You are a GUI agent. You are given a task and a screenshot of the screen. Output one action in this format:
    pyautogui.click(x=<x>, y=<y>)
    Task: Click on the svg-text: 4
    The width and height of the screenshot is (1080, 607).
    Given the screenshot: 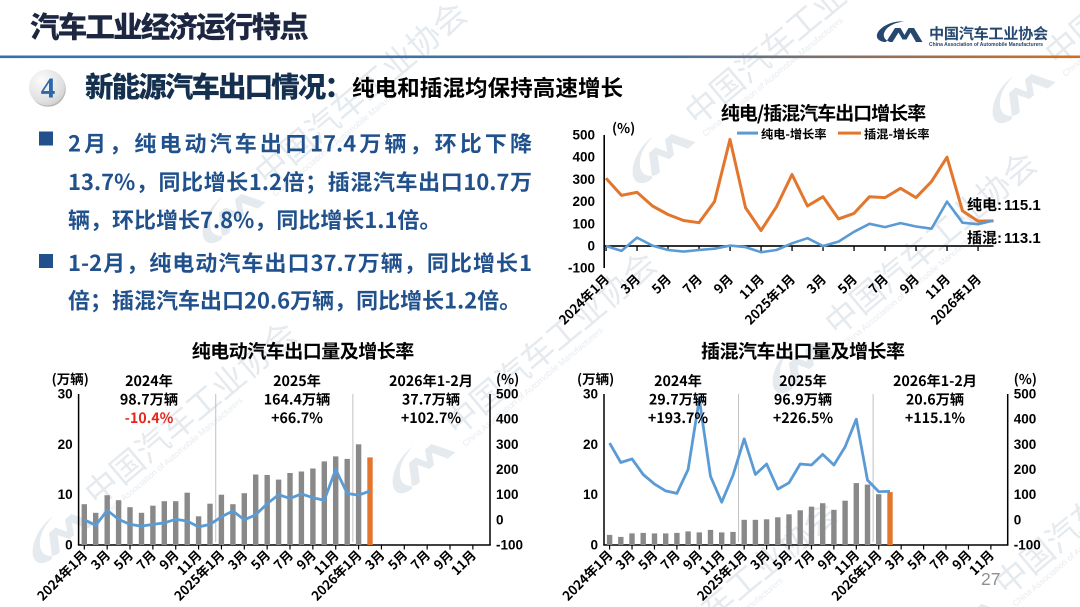 What is the action you would take?
    pyautogui.click(x=48, y=89)
    